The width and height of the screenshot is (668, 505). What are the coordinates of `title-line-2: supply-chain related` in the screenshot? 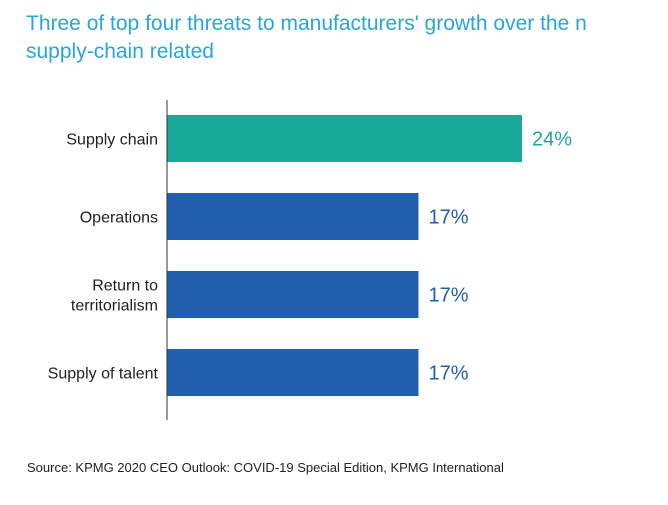 It's located at (120, 51).